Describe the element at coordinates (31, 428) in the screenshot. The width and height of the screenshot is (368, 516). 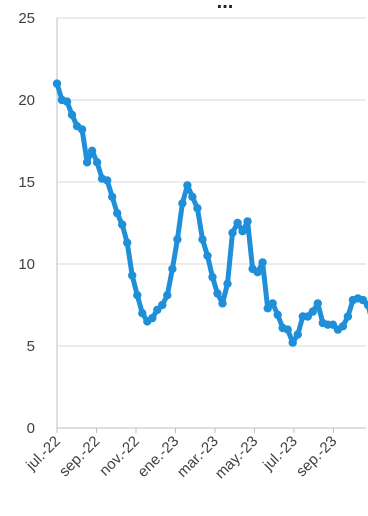
I see `y-tick-label: 0` at that location.